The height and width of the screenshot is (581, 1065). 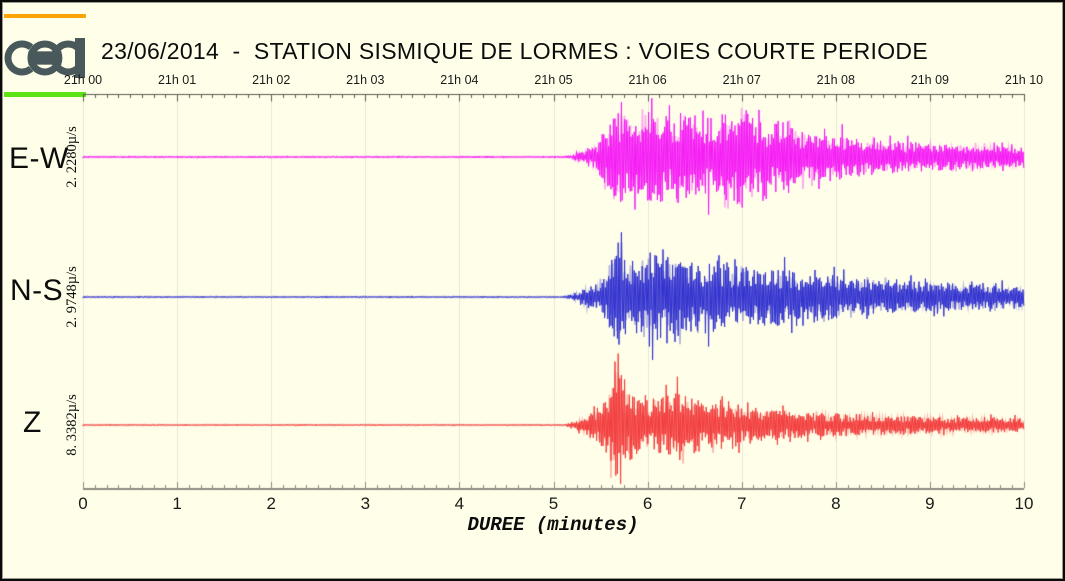 What do you see at coordinates (836, 503) in the screenshot?
I see `bottom-axis-label: 8` at bounding box center [836, 503].